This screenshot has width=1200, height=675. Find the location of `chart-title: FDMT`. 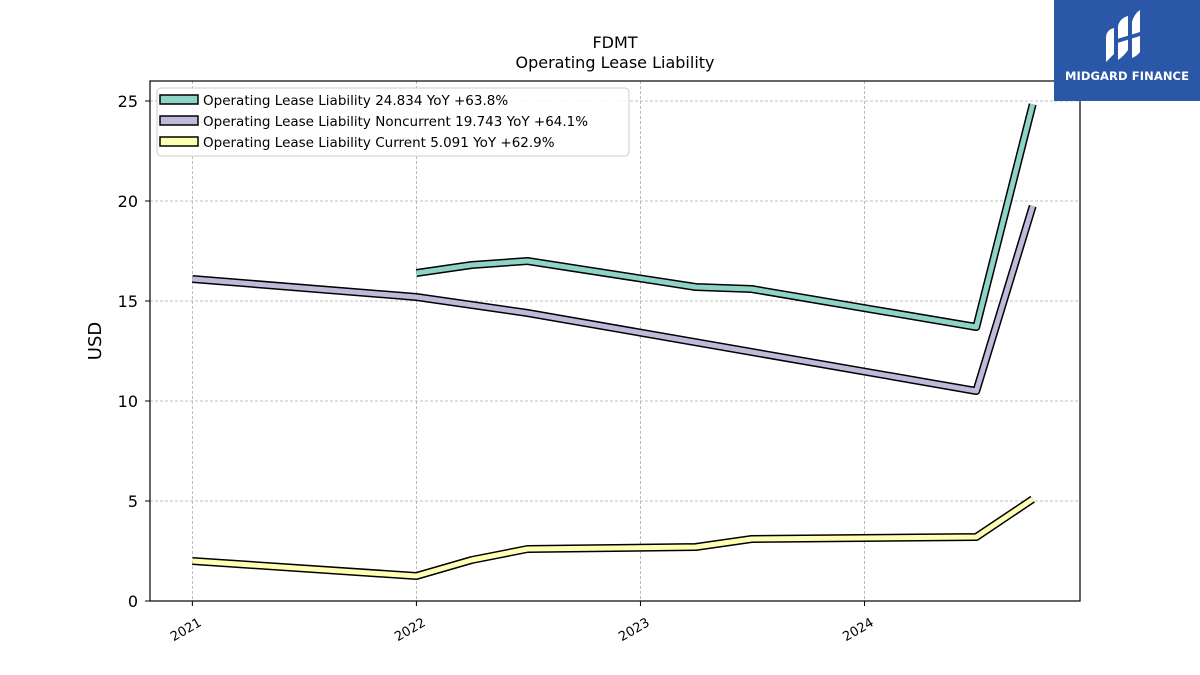

chart-title: FDMT is located at coordinates (614, 42).